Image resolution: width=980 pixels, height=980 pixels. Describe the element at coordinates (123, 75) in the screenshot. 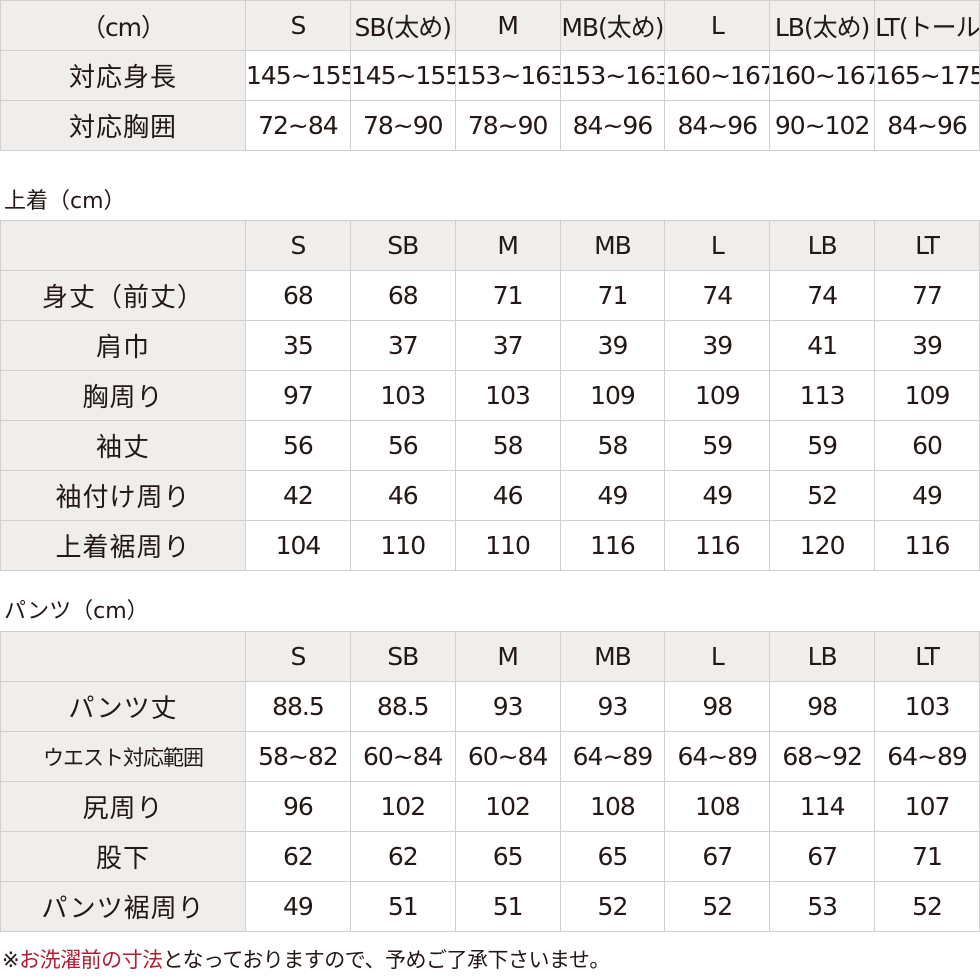

I see `row-label: 対応身長` at that location.